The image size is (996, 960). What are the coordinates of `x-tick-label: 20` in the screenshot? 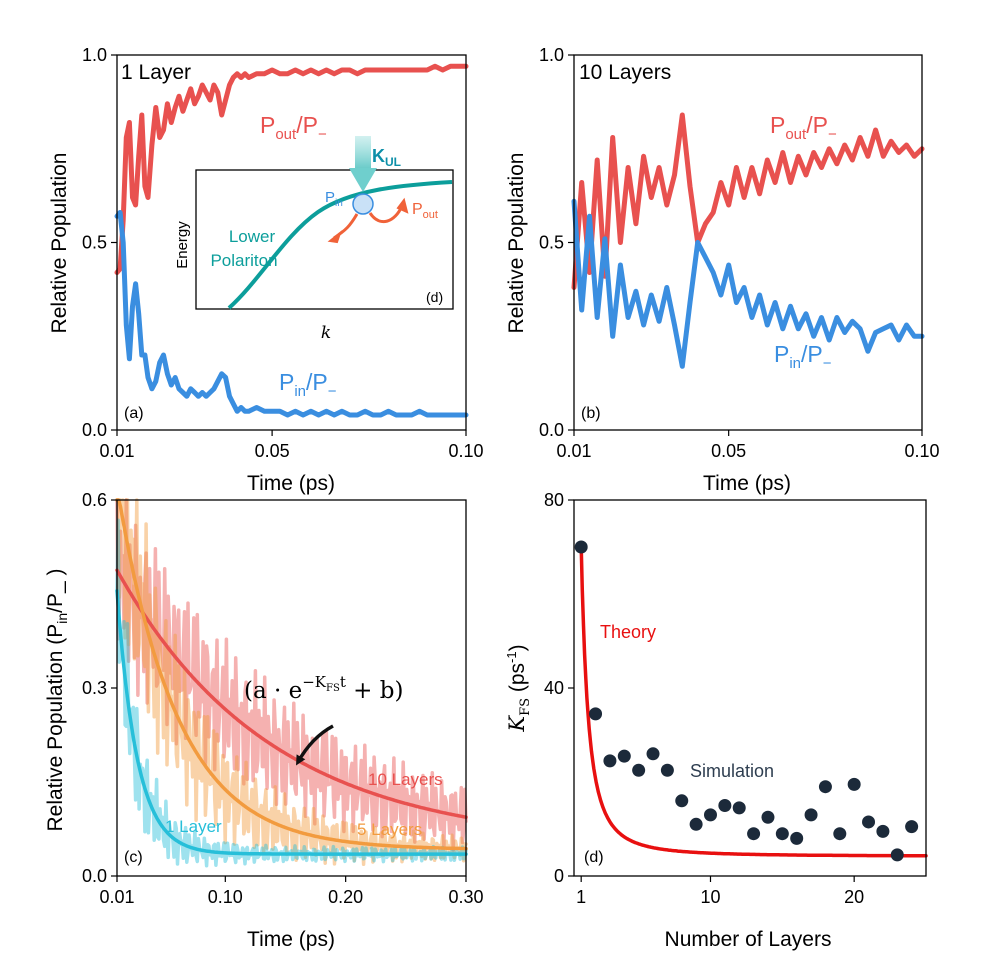 It's located at (854, 897).